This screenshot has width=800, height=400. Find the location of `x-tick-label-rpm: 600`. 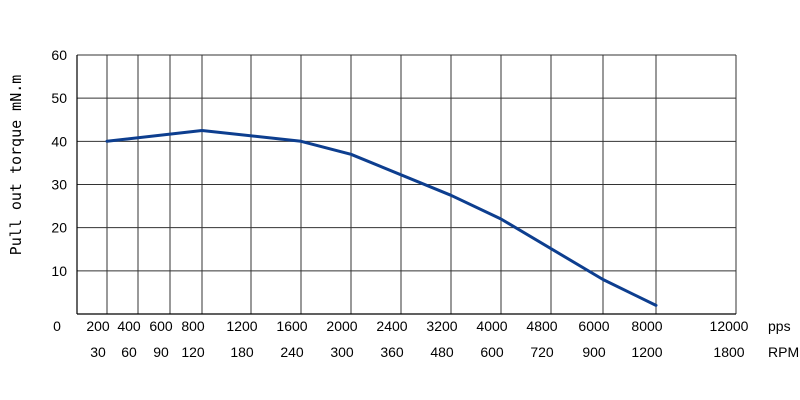

x-tick-label-rpm: 600 is located at coordinates (492, 352).